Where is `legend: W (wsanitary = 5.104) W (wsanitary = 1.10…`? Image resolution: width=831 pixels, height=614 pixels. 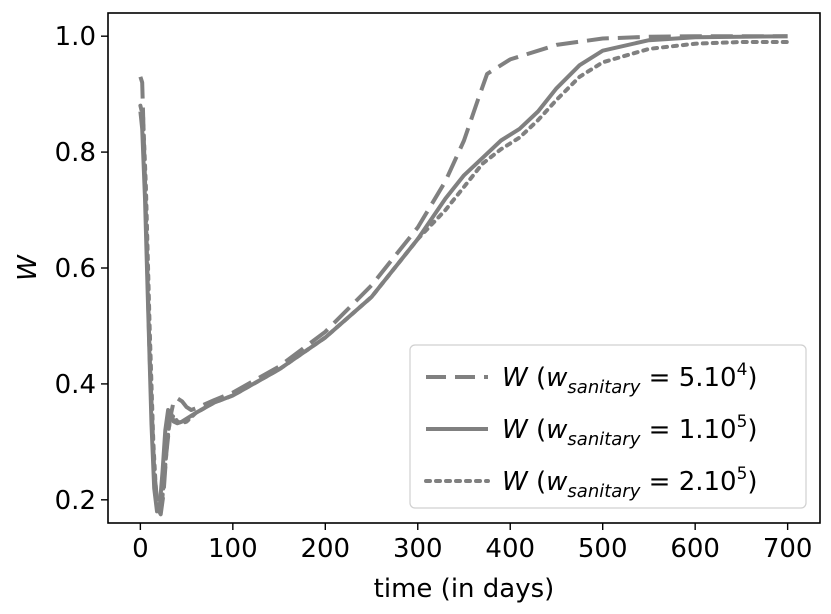
legend: W (wsanitary = 5.104) W (wsanitary = 1.10… is located at coordinates (608, 426).